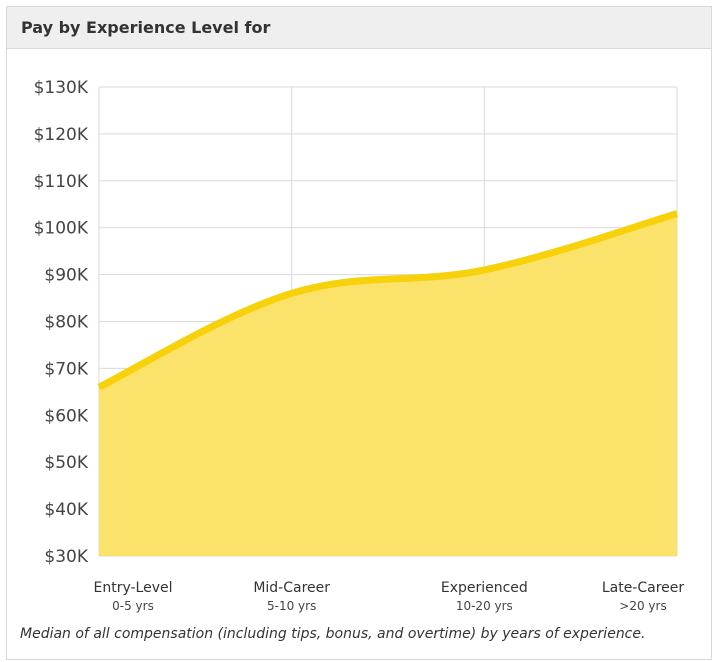 The image size is (720, 662). Describe the element at coordinates (66, 416) in the screenshot. I see `y-tick-label: $60K` at that location.